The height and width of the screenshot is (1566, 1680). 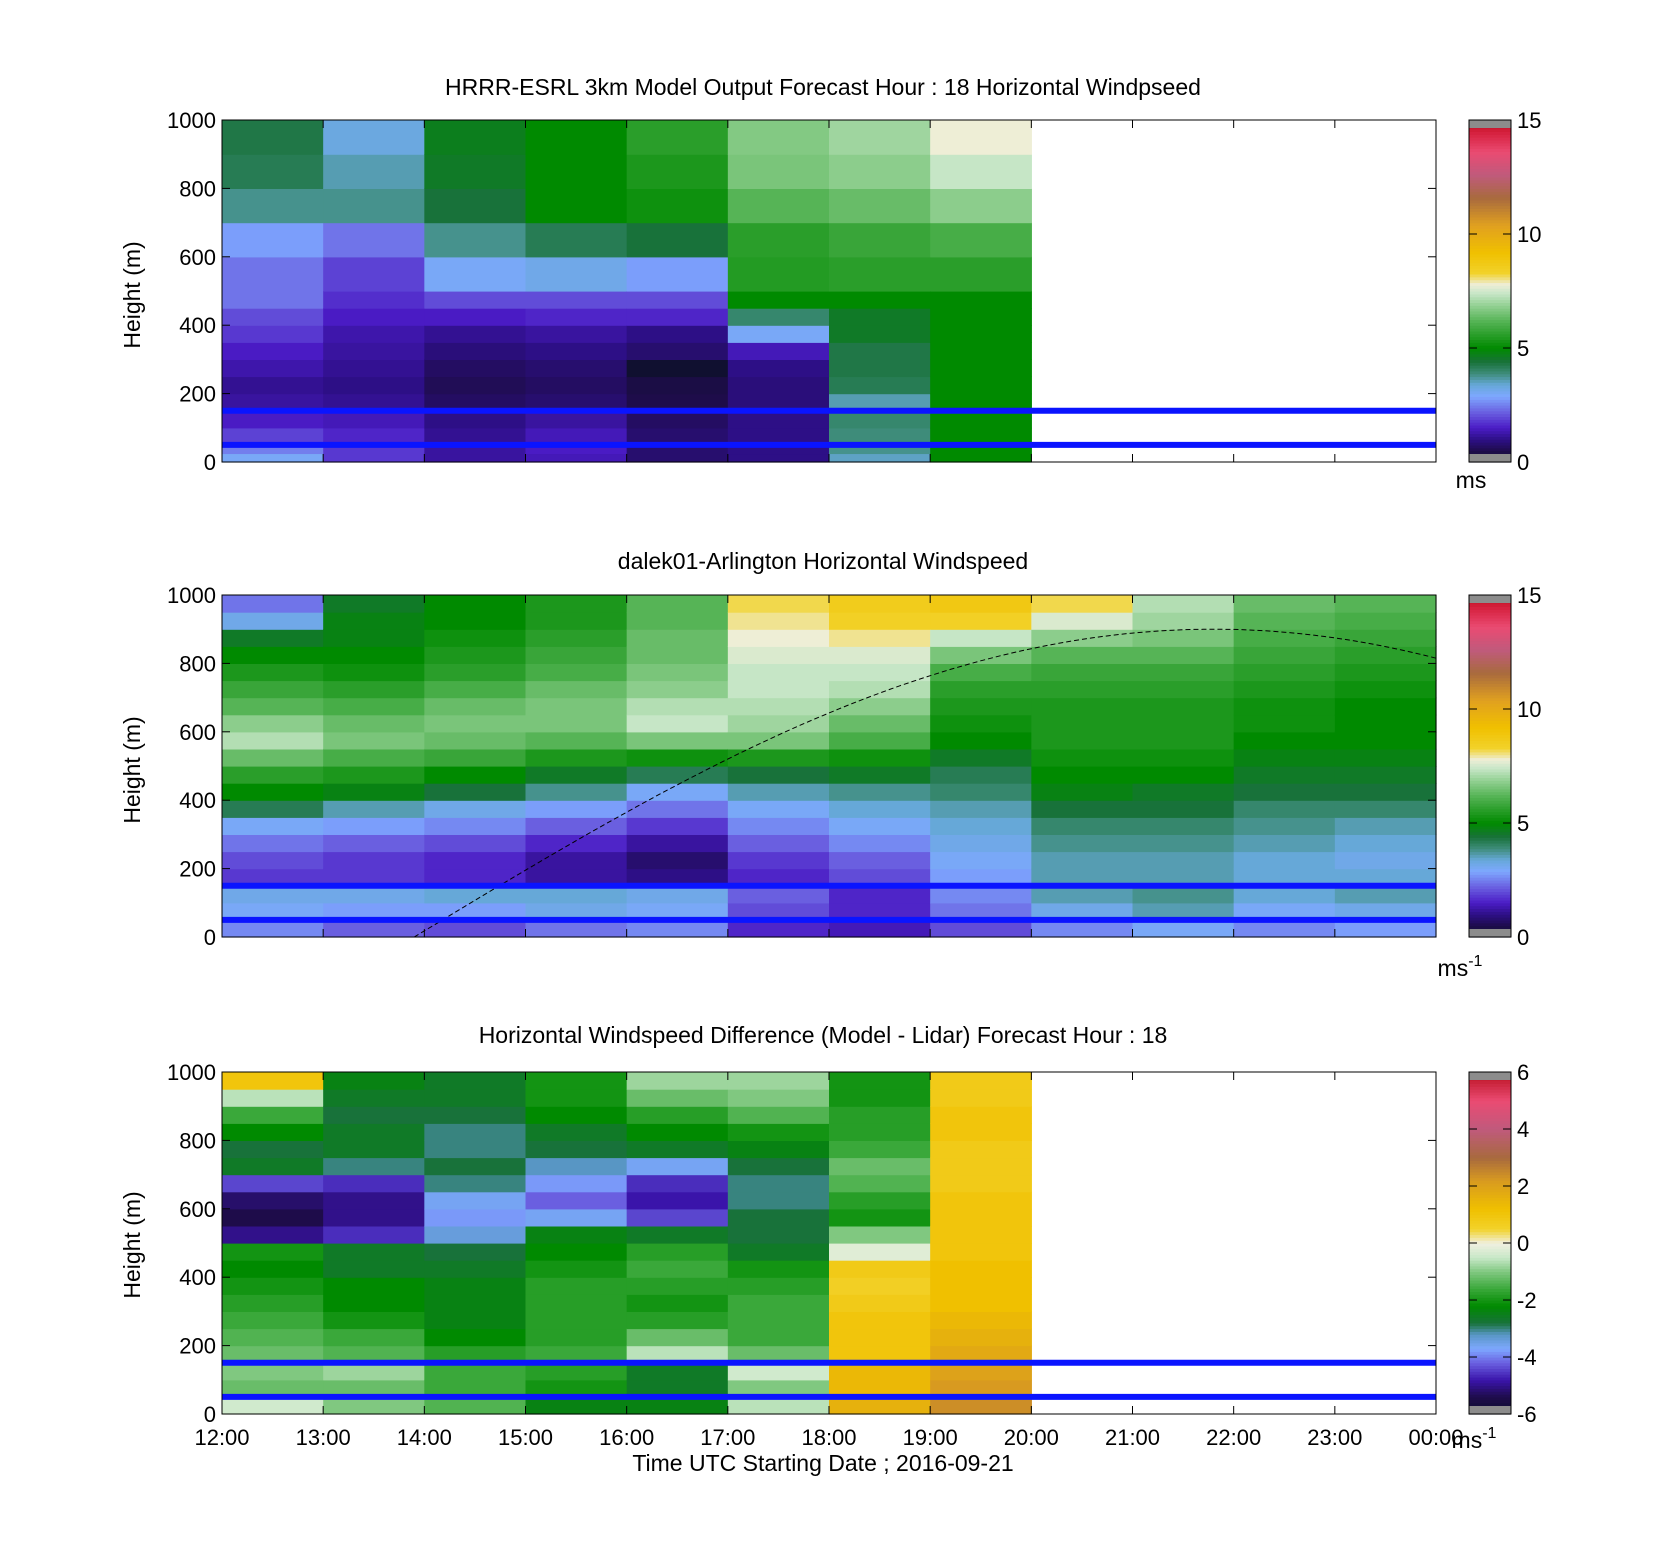 What do you see at coordinates (132, 294) in the screenshot?
I see `y-axis-label: Height (m)` at bounding box center [132, 294].